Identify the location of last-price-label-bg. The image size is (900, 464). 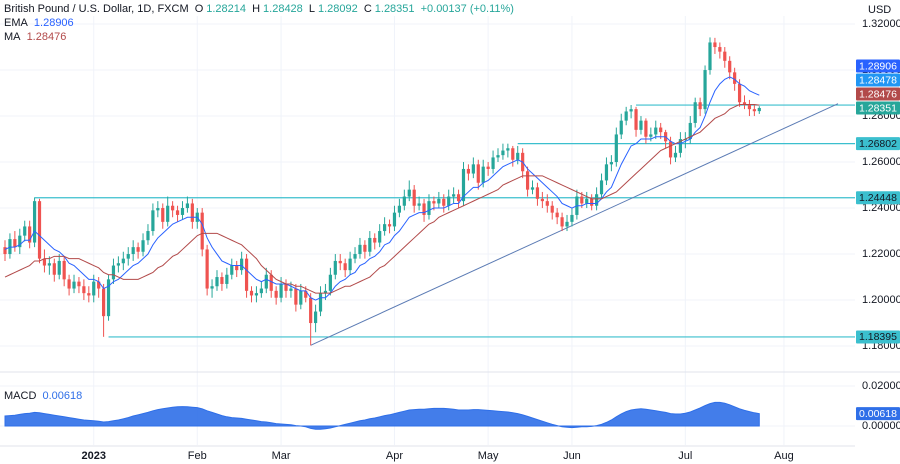
(878, 108).